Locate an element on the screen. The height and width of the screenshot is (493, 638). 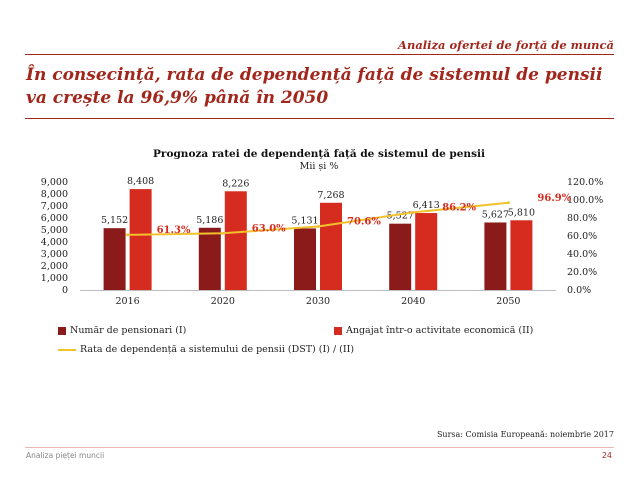
data-label-pensioners: 5,131 is located at coordinates (304, 220).